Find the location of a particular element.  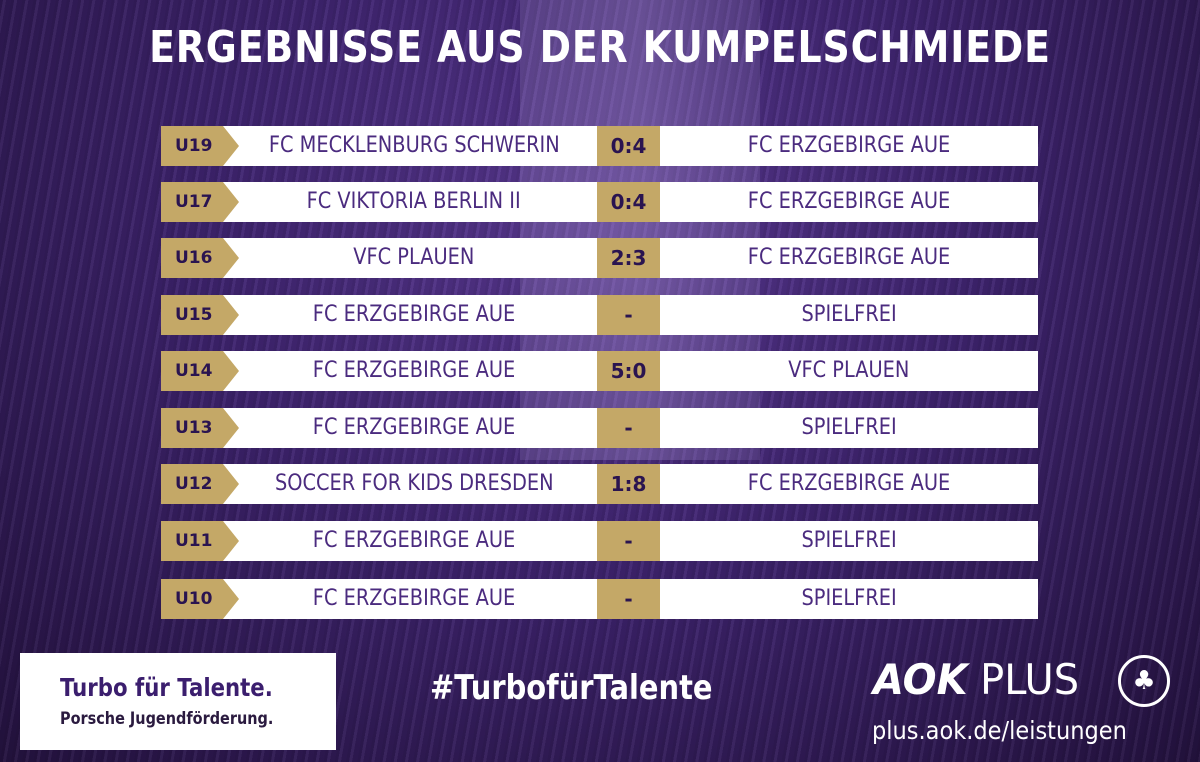

result-row: VFC PLAUEN U16 2:3 FC ERZGEBIRGE AUE is located at coordinates (599, 258).